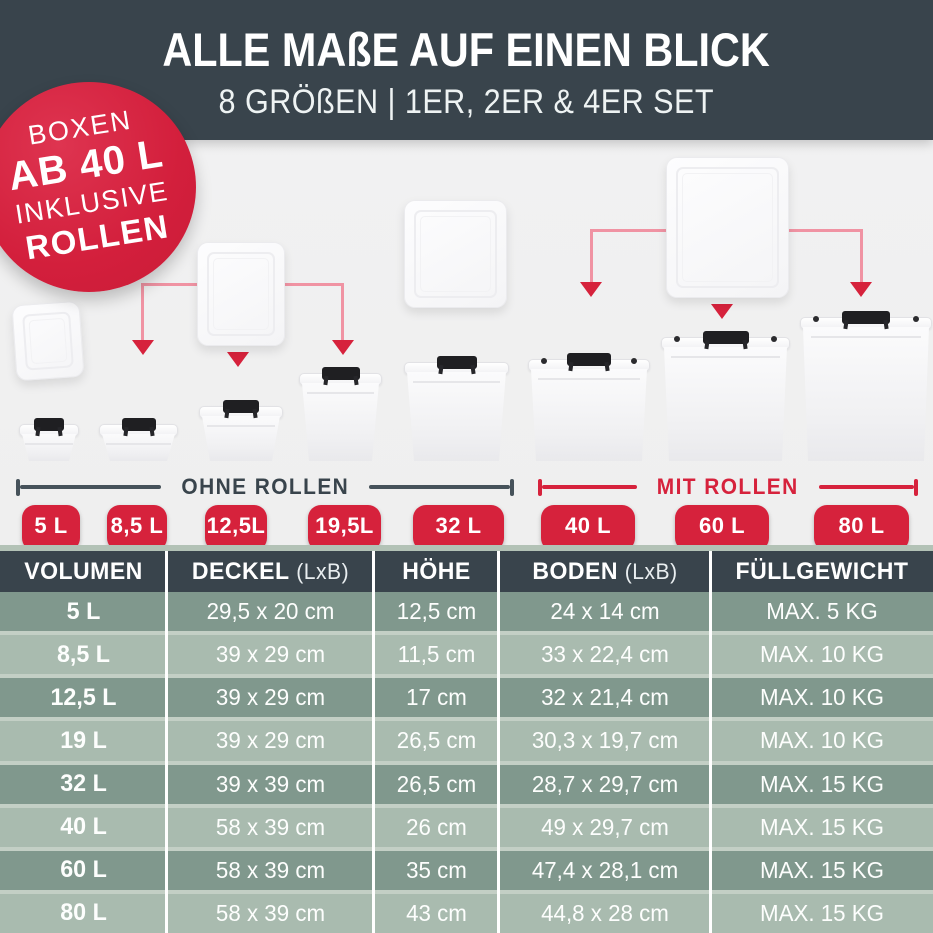 The height and width of the screenshot is (933, 933). I want to click on cell-volume: 5 L, so click(83, 611).